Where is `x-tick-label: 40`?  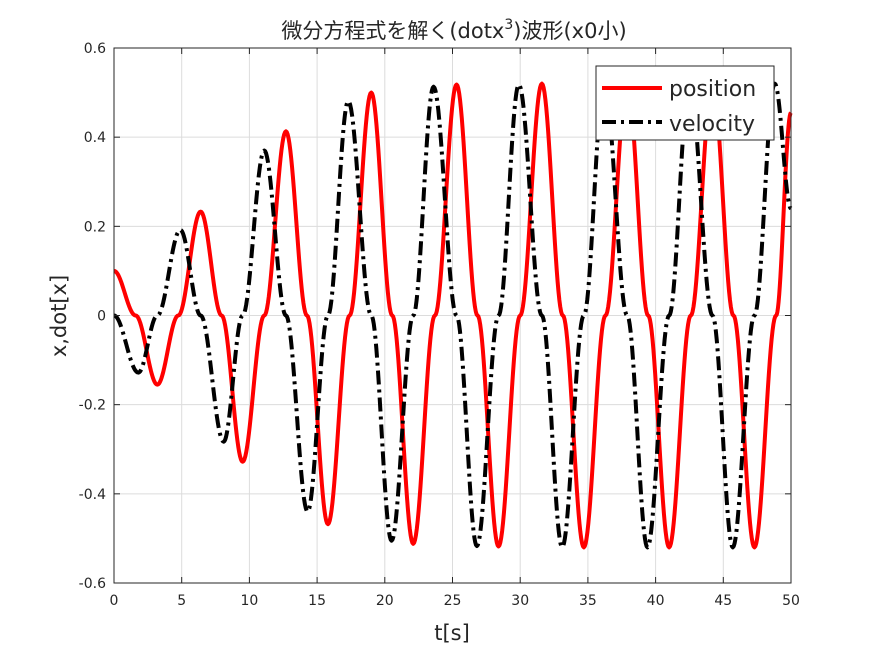
x-tick-label: 40 is located at coordinates (656, 601).